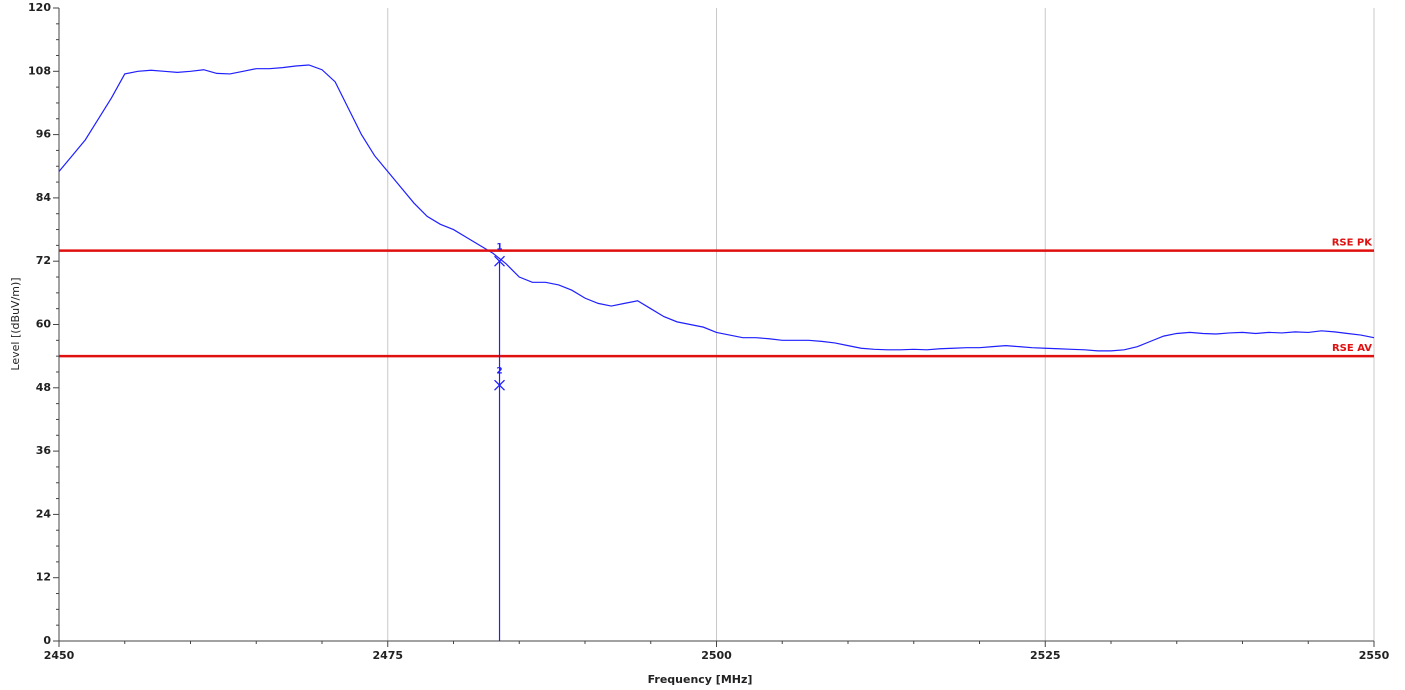 The height and width of the screenshot is (690, 1405). I want to click on y-tick-label: 96, so click(44, 134).